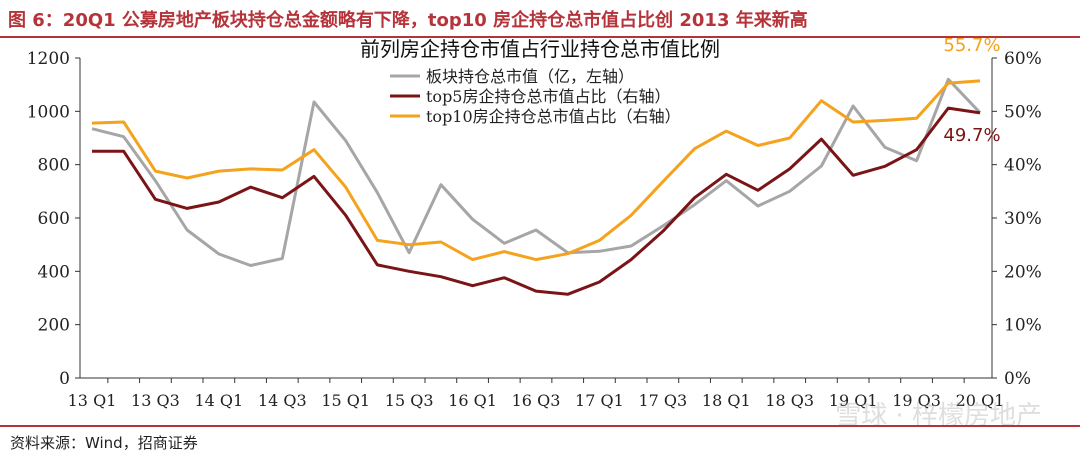 This screenshot has width=1080, height=461. What do you see at coordinates (54, 326) in the screenshot?
I see `y-left-tick-label: 200` at bounding box center [54, 326].